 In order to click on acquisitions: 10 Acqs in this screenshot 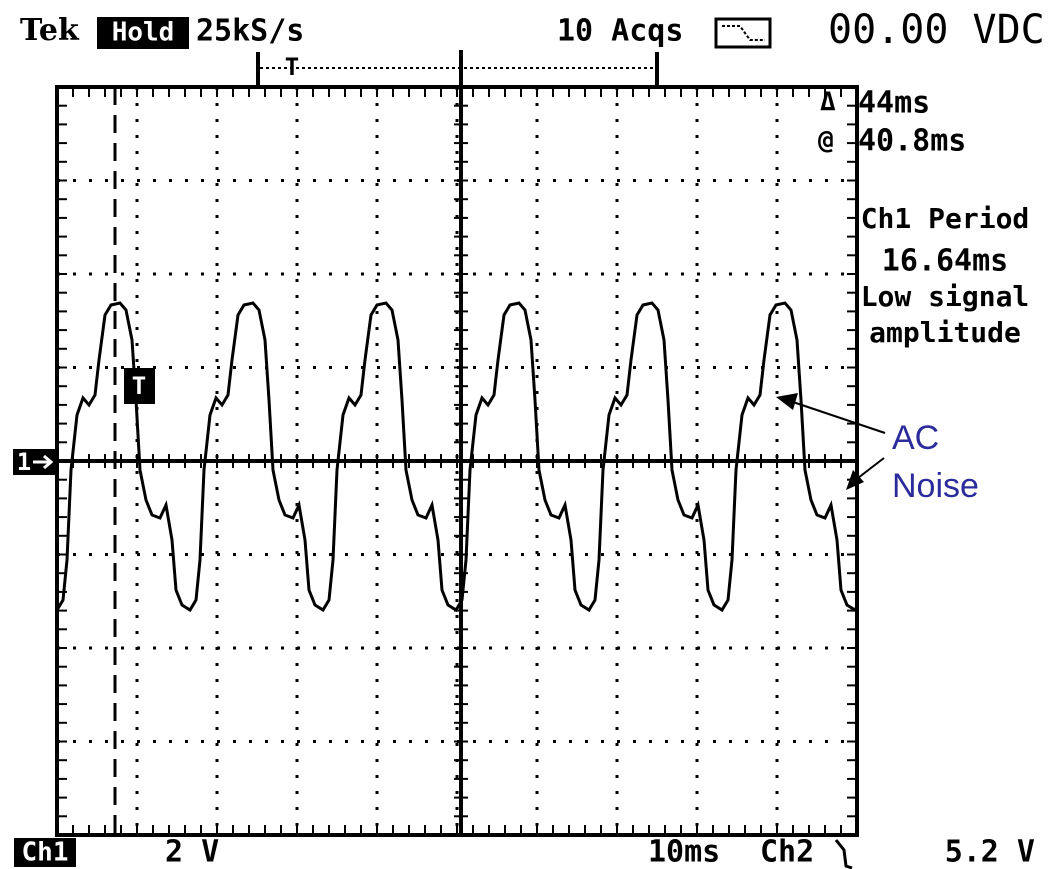, I will do `click(620, 31)`.